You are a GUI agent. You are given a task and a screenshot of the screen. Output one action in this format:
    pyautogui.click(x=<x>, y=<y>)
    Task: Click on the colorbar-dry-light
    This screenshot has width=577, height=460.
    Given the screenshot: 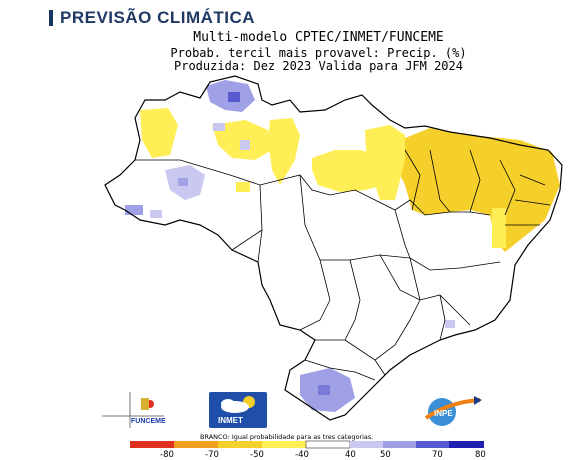 What is the action you would take?
    pyautogui.click(x=240, y=444)
    